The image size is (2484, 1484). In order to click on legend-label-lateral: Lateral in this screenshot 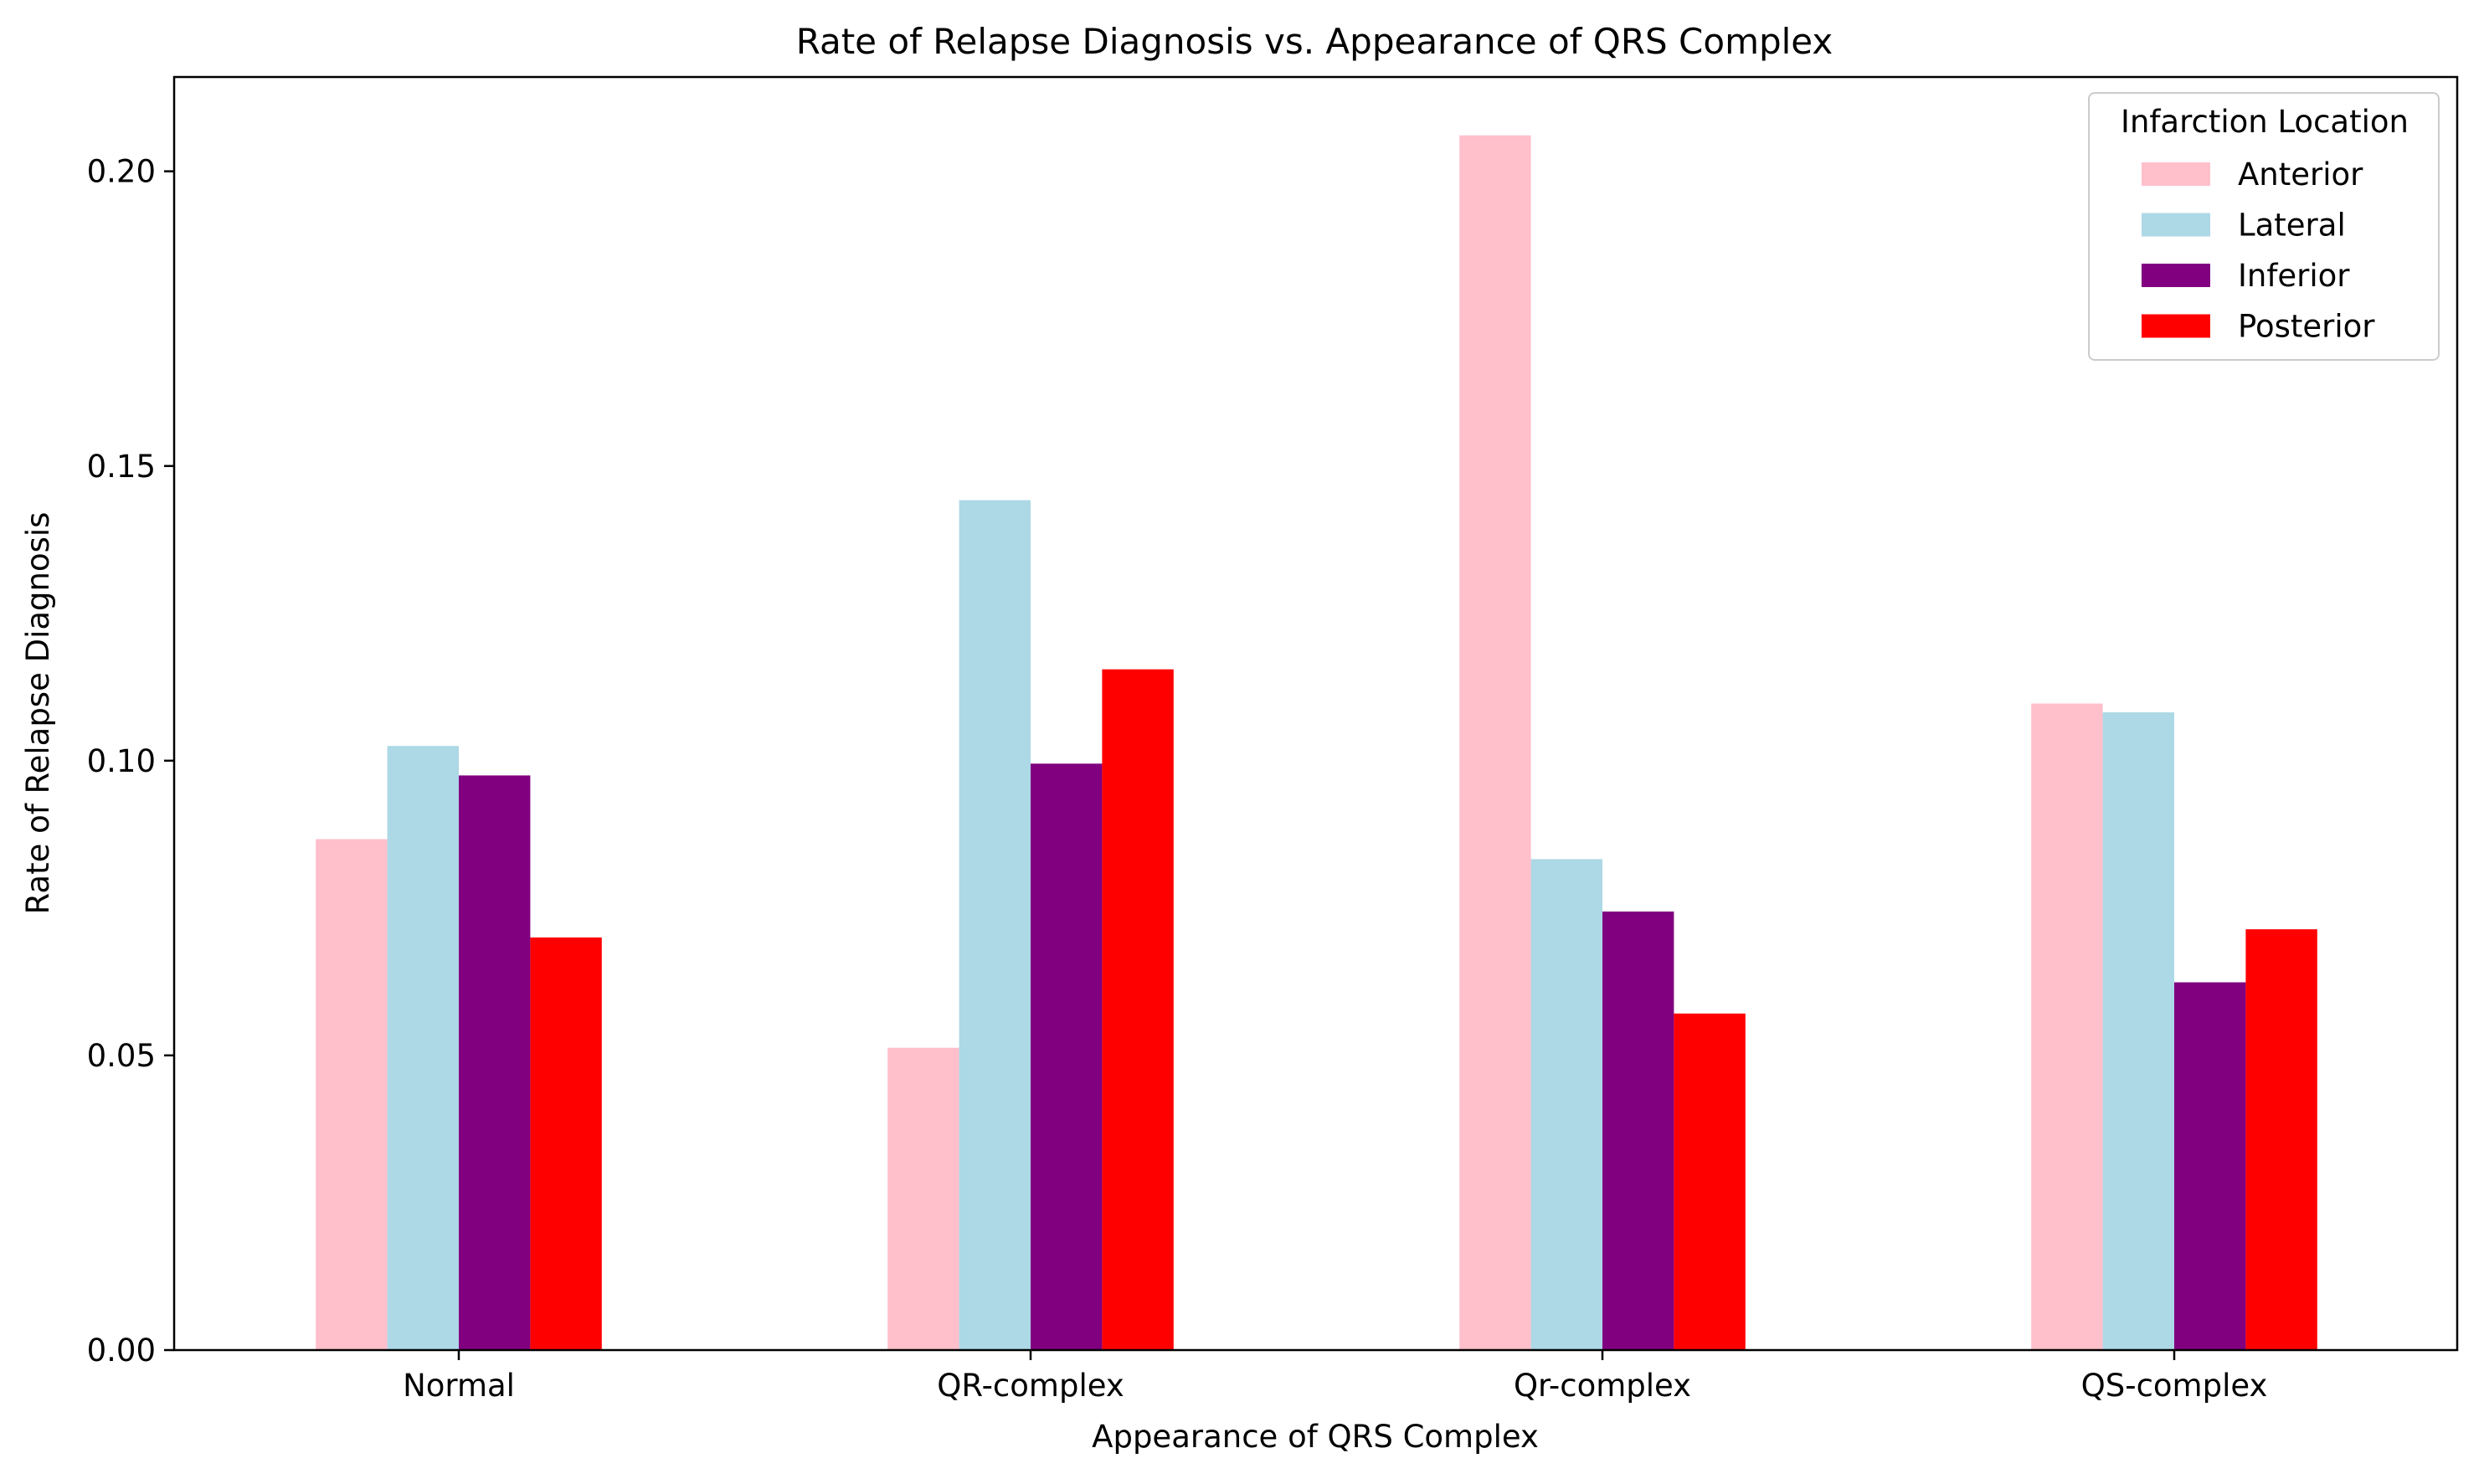, I will do `click(2292, 226)`.